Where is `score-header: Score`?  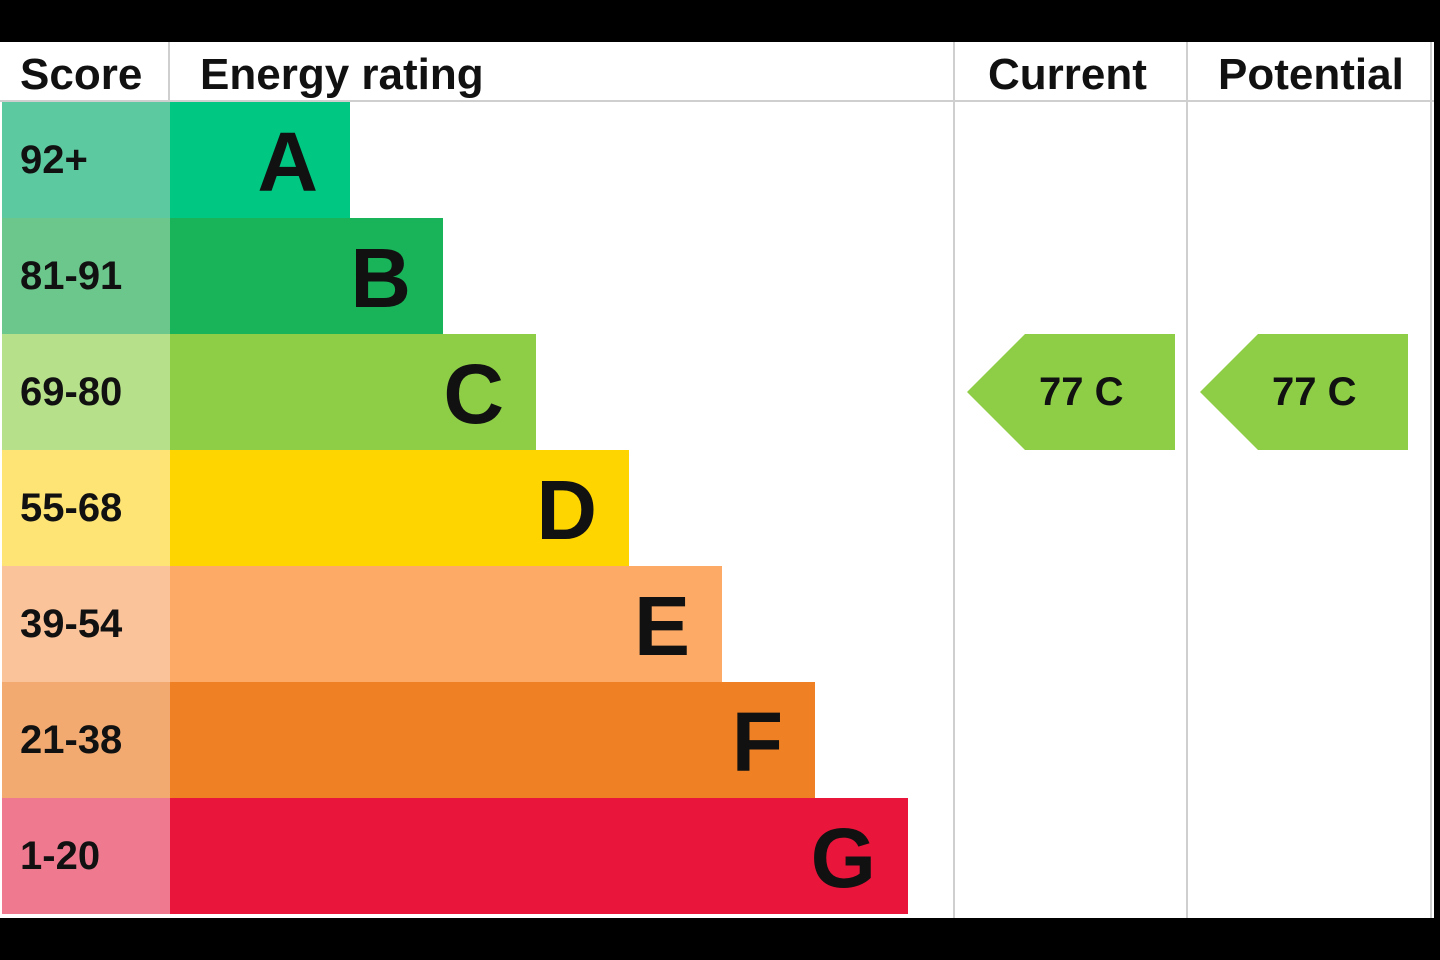
score-header: Score is located at coordinates (81, 74).